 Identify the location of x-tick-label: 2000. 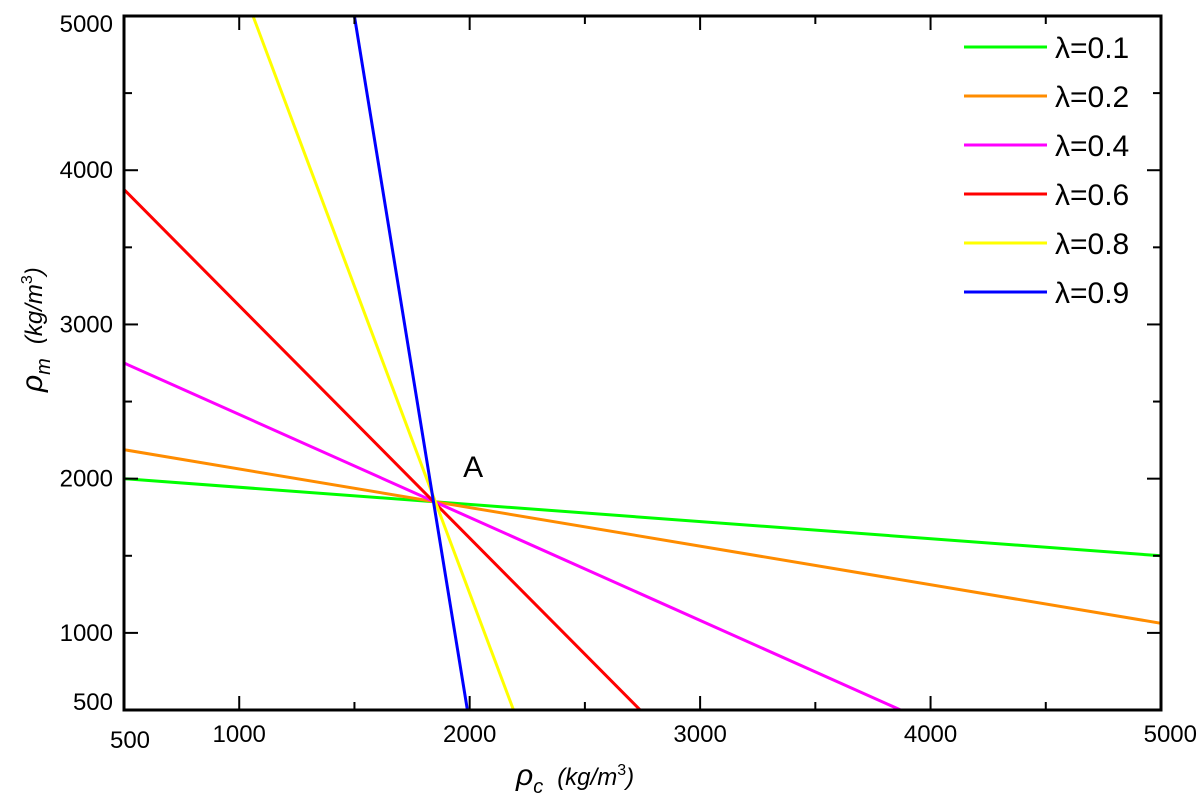
(469, 734).